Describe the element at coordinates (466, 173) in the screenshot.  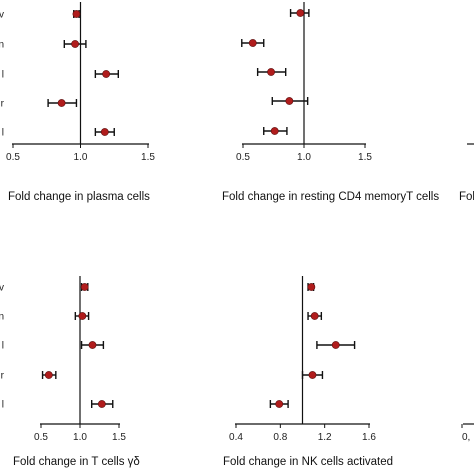
I see `panel-truncated-top-right: Fold` at that location.